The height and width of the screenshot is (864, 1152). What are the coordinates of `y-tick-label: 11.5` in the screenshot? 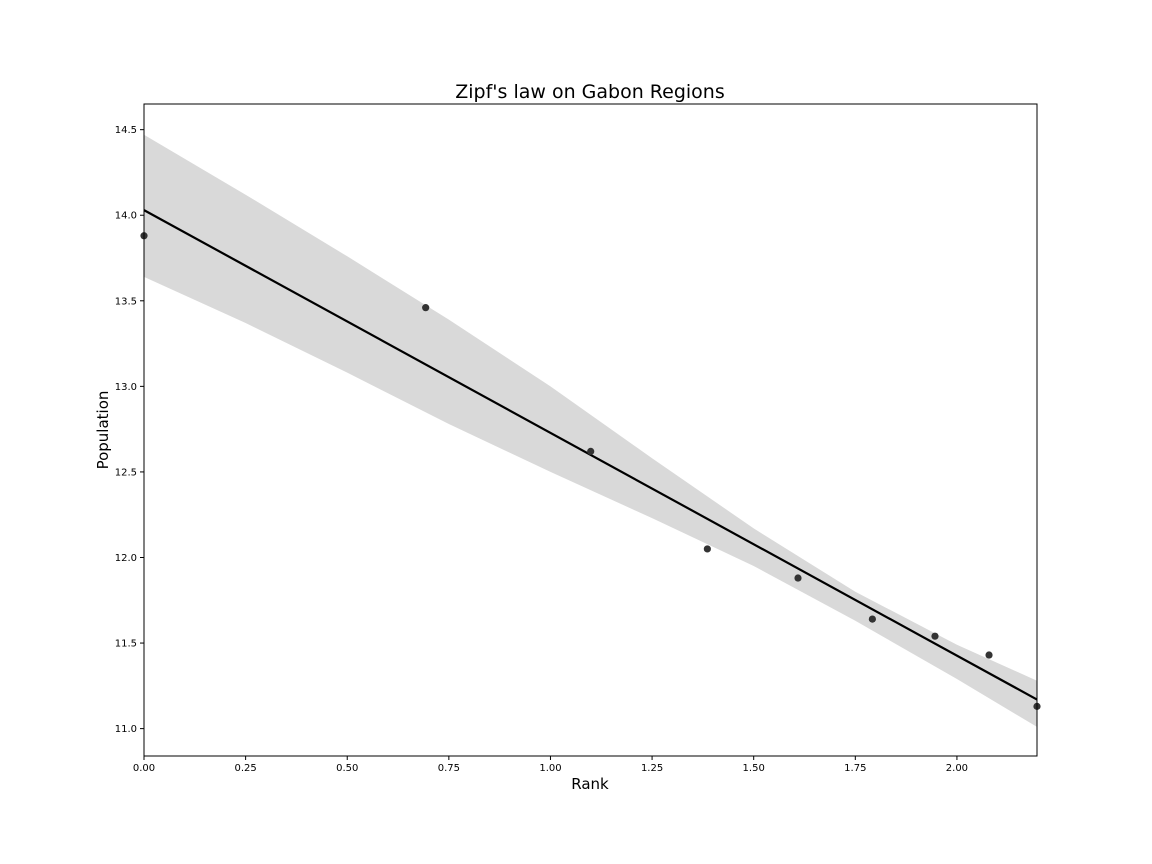 It's located at (126, 644).